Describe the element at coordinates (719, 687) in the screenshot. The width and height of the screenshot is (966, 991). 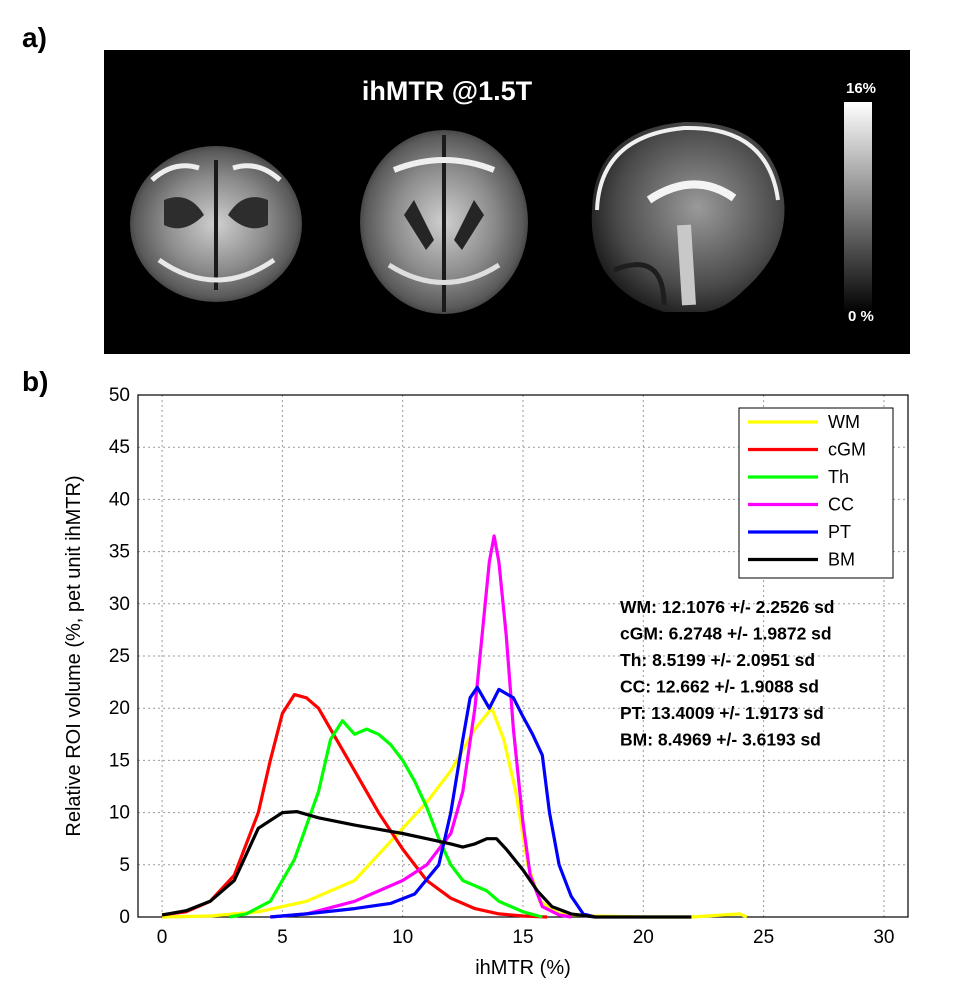
I see `stats-line: CC: 12.662 +/- 1.9088 sd` at that location.